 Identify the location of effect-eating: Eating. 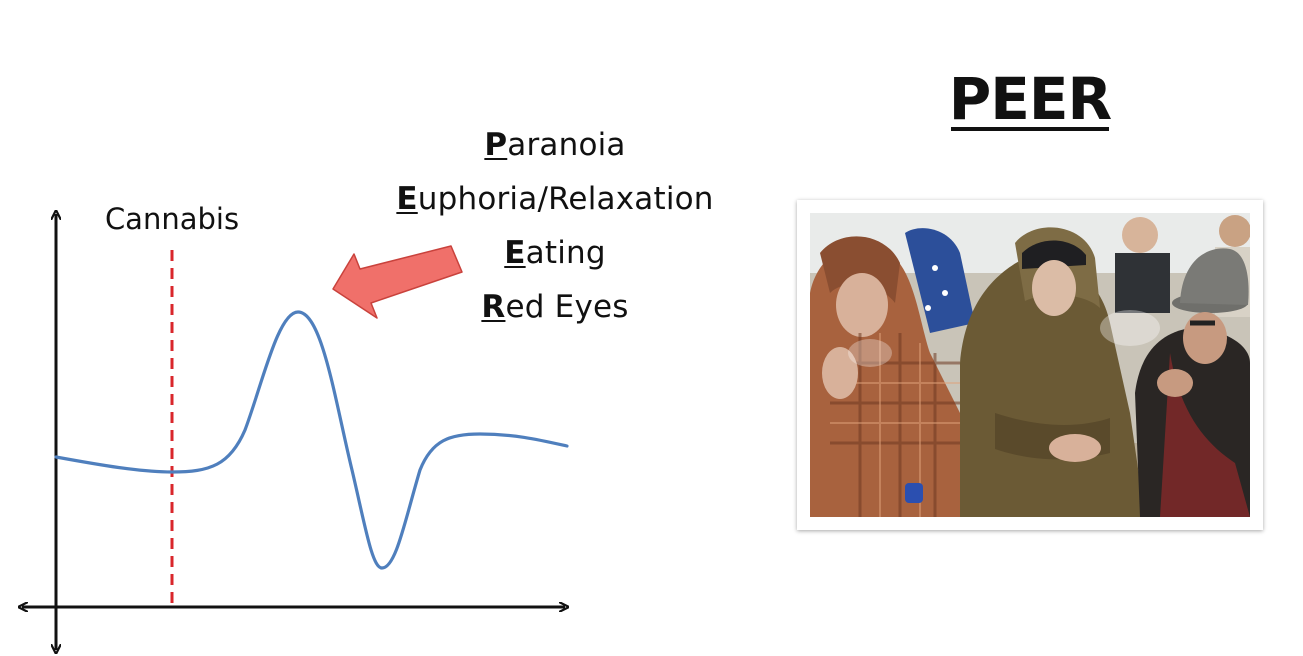
(555, 253).